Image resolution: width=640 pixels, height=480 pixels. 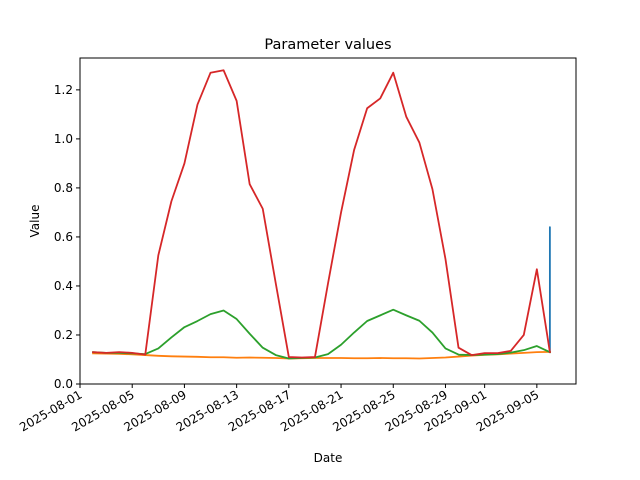 I want to click on y-axis-label: Value, so click(x=35, y=221).